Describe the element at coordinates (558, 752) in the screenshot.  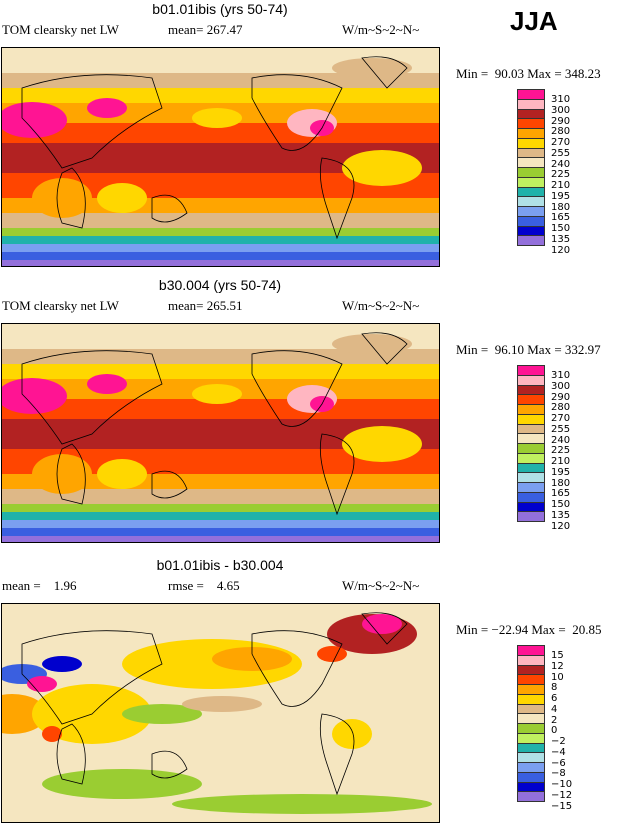
I see `legend-label: −4` at that location.